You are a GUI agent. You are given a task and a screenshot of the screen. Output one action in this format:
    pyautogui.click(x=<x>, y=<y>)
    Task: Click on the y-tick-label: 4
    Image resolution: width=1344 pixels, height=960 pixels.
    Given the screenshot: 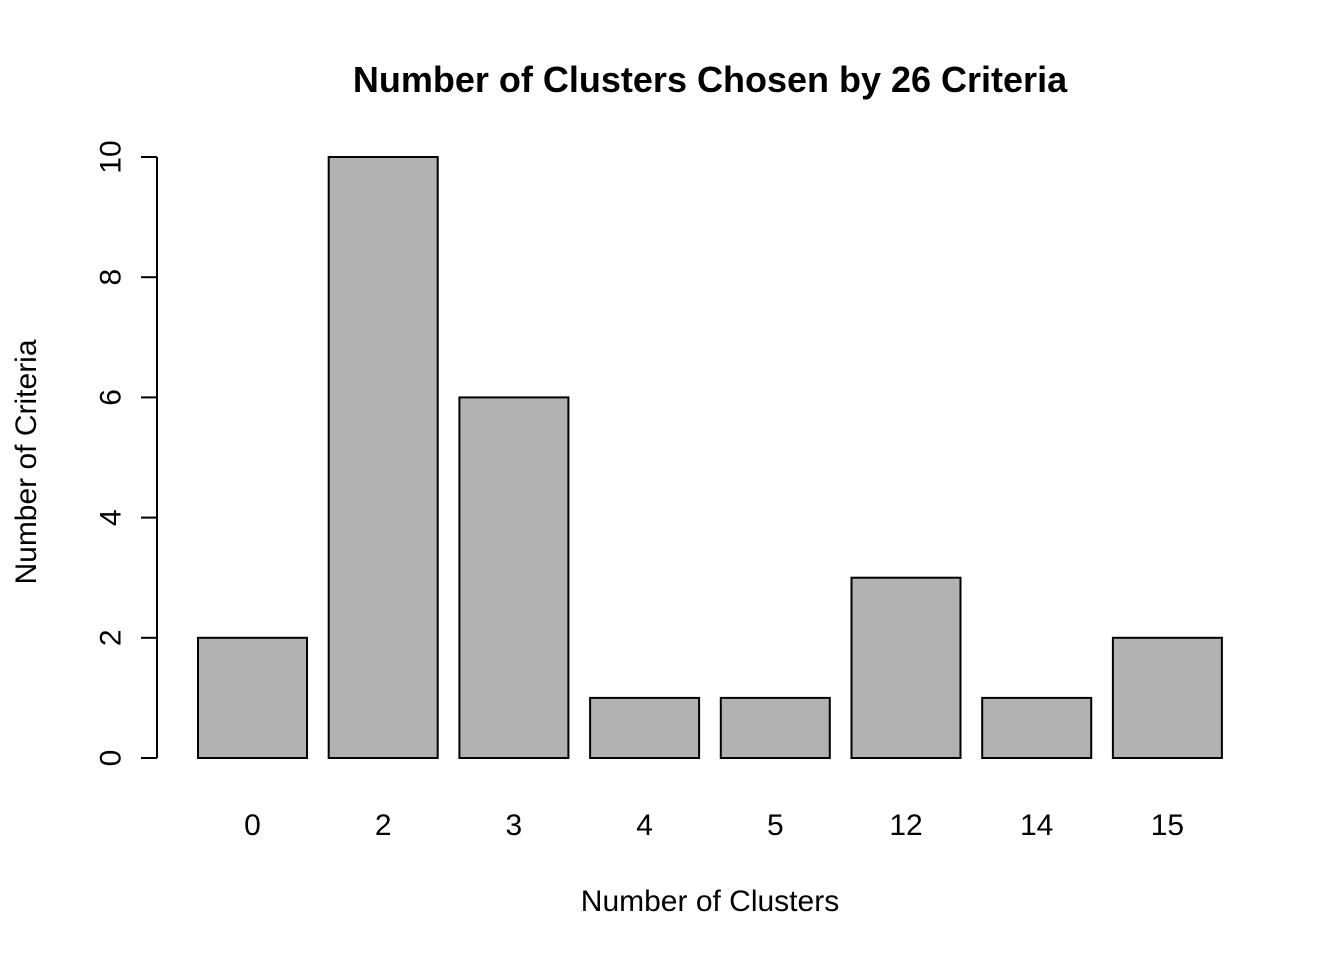 What is the action you would take?
    pyautogui.click(x=111, y=517)
    